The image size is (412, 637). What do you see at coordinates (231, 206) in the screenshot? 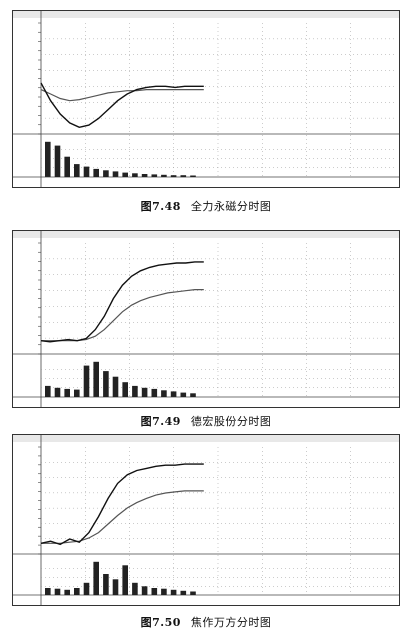
I see `figure-title: 全力永磁分时图` at bounding box center [231, 206].